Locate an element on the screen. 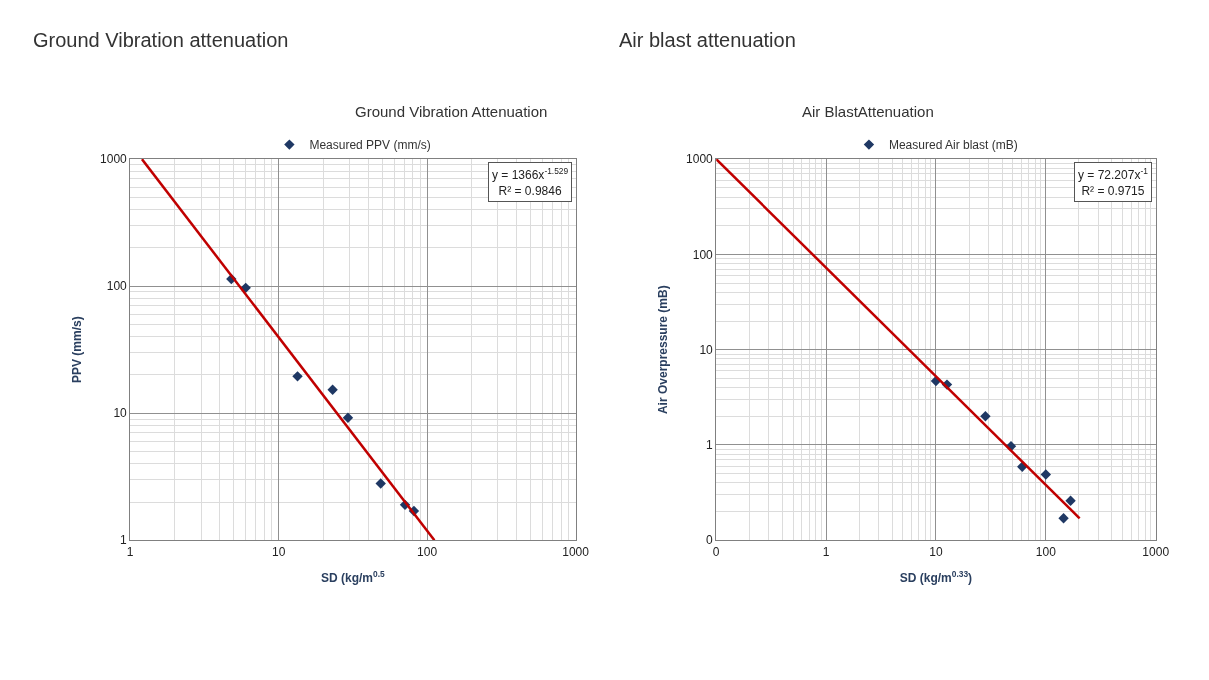 Image resolution: width=1209 pixels, height=680 pixels. annotation: y = 1366x$^{-1.529}$ R² = 0.9846 is located at coordinates (530, 182).